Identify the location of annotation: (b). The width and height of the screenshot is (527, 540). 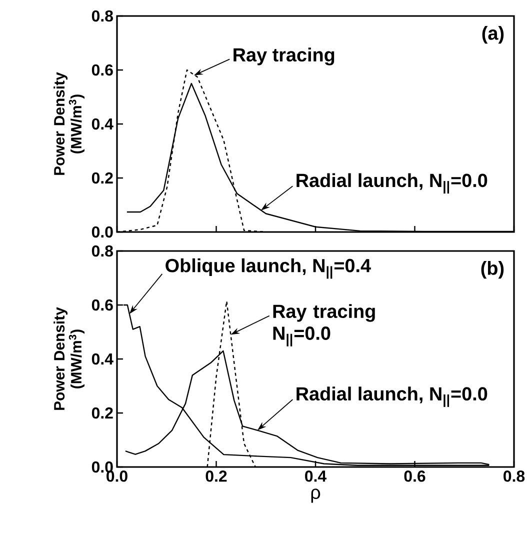
(492, 269).